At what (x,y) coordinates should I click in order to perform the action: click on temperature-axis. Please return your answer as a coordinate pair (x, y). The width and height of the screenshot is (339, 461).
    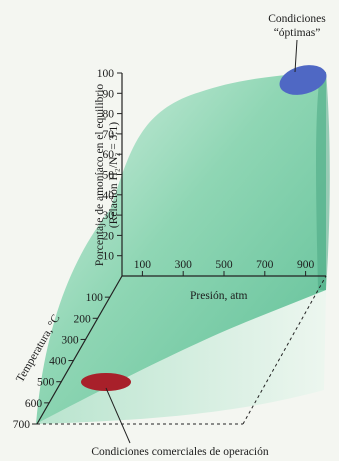
    Looking at the image, I should click on (79, 350).